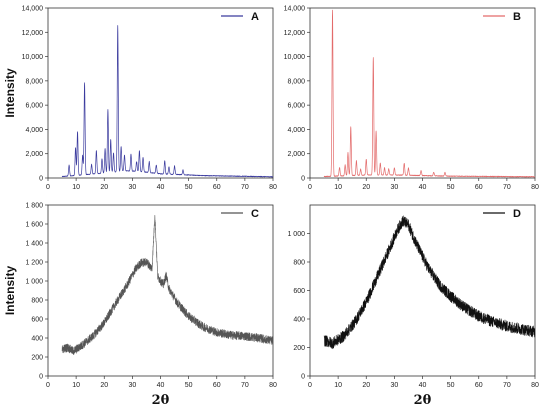 The height and width of the screenshot is (410, 550). I want to click on series-line-d, so click(429, 282).